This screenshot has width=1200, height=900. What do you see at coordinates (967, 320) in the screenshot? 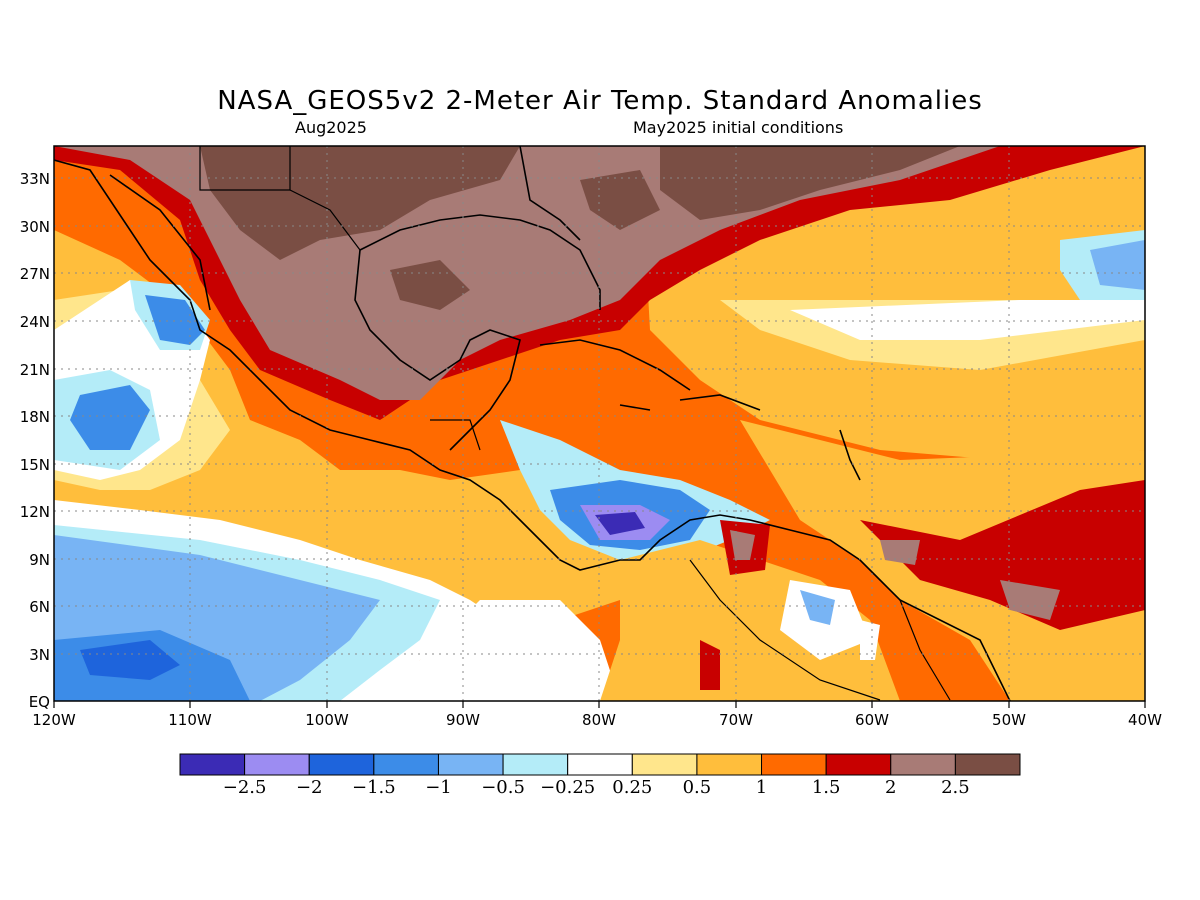
I see `field-ne-white` at bounding box center [967, 320].